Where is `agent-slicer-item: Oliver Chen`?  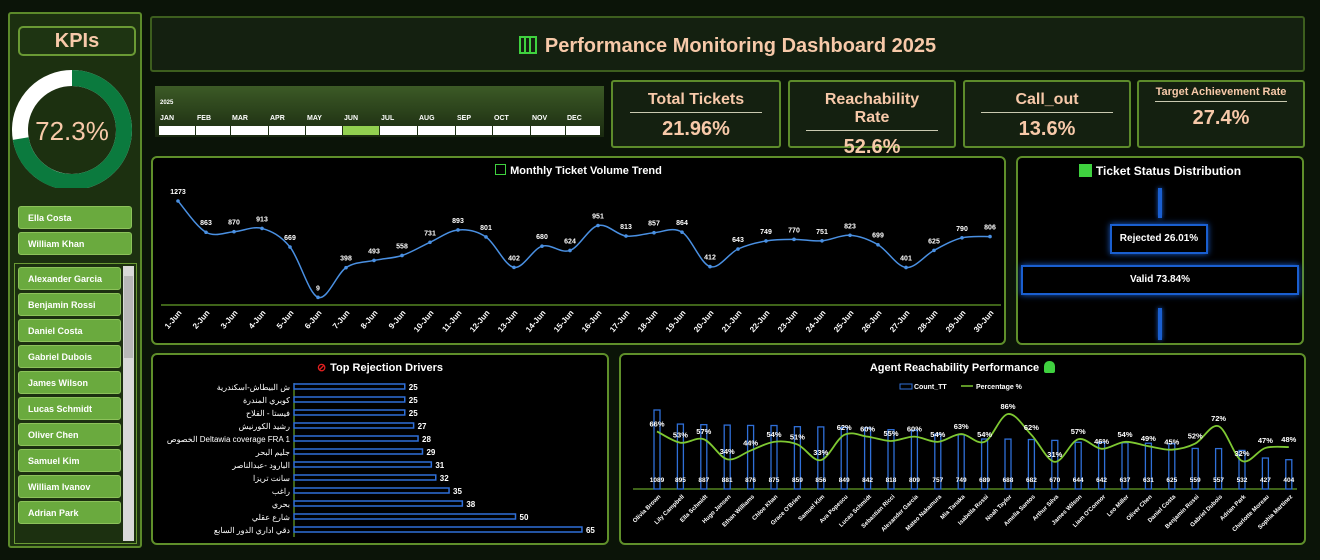
agent-slicer-item: Oliver Chen is located at coordinates (69, 434).